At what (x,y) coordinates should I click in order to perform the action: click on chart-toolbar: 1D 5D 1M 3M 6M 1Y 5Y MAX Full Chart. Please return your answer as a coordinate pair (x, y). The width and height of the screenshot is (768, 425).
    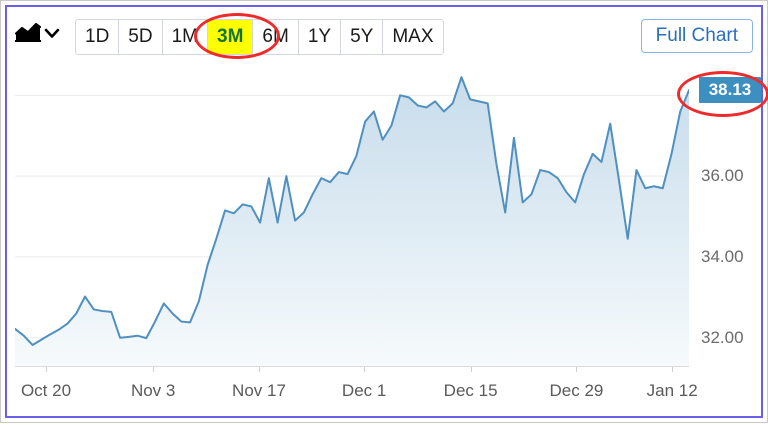
    Looking at the image, I should click on (384, 32).